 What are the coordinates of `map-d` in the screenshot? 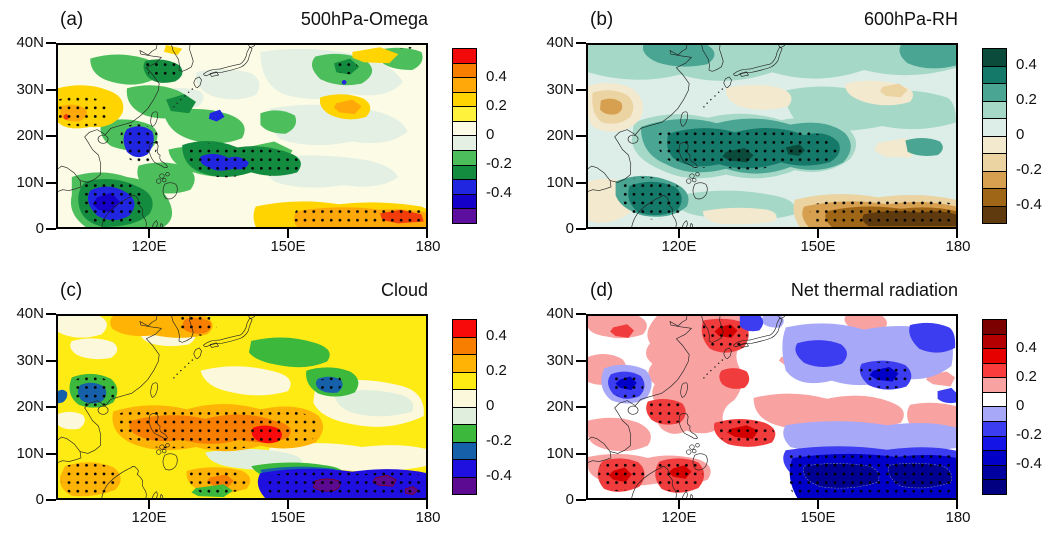 It's located at (772, 407).